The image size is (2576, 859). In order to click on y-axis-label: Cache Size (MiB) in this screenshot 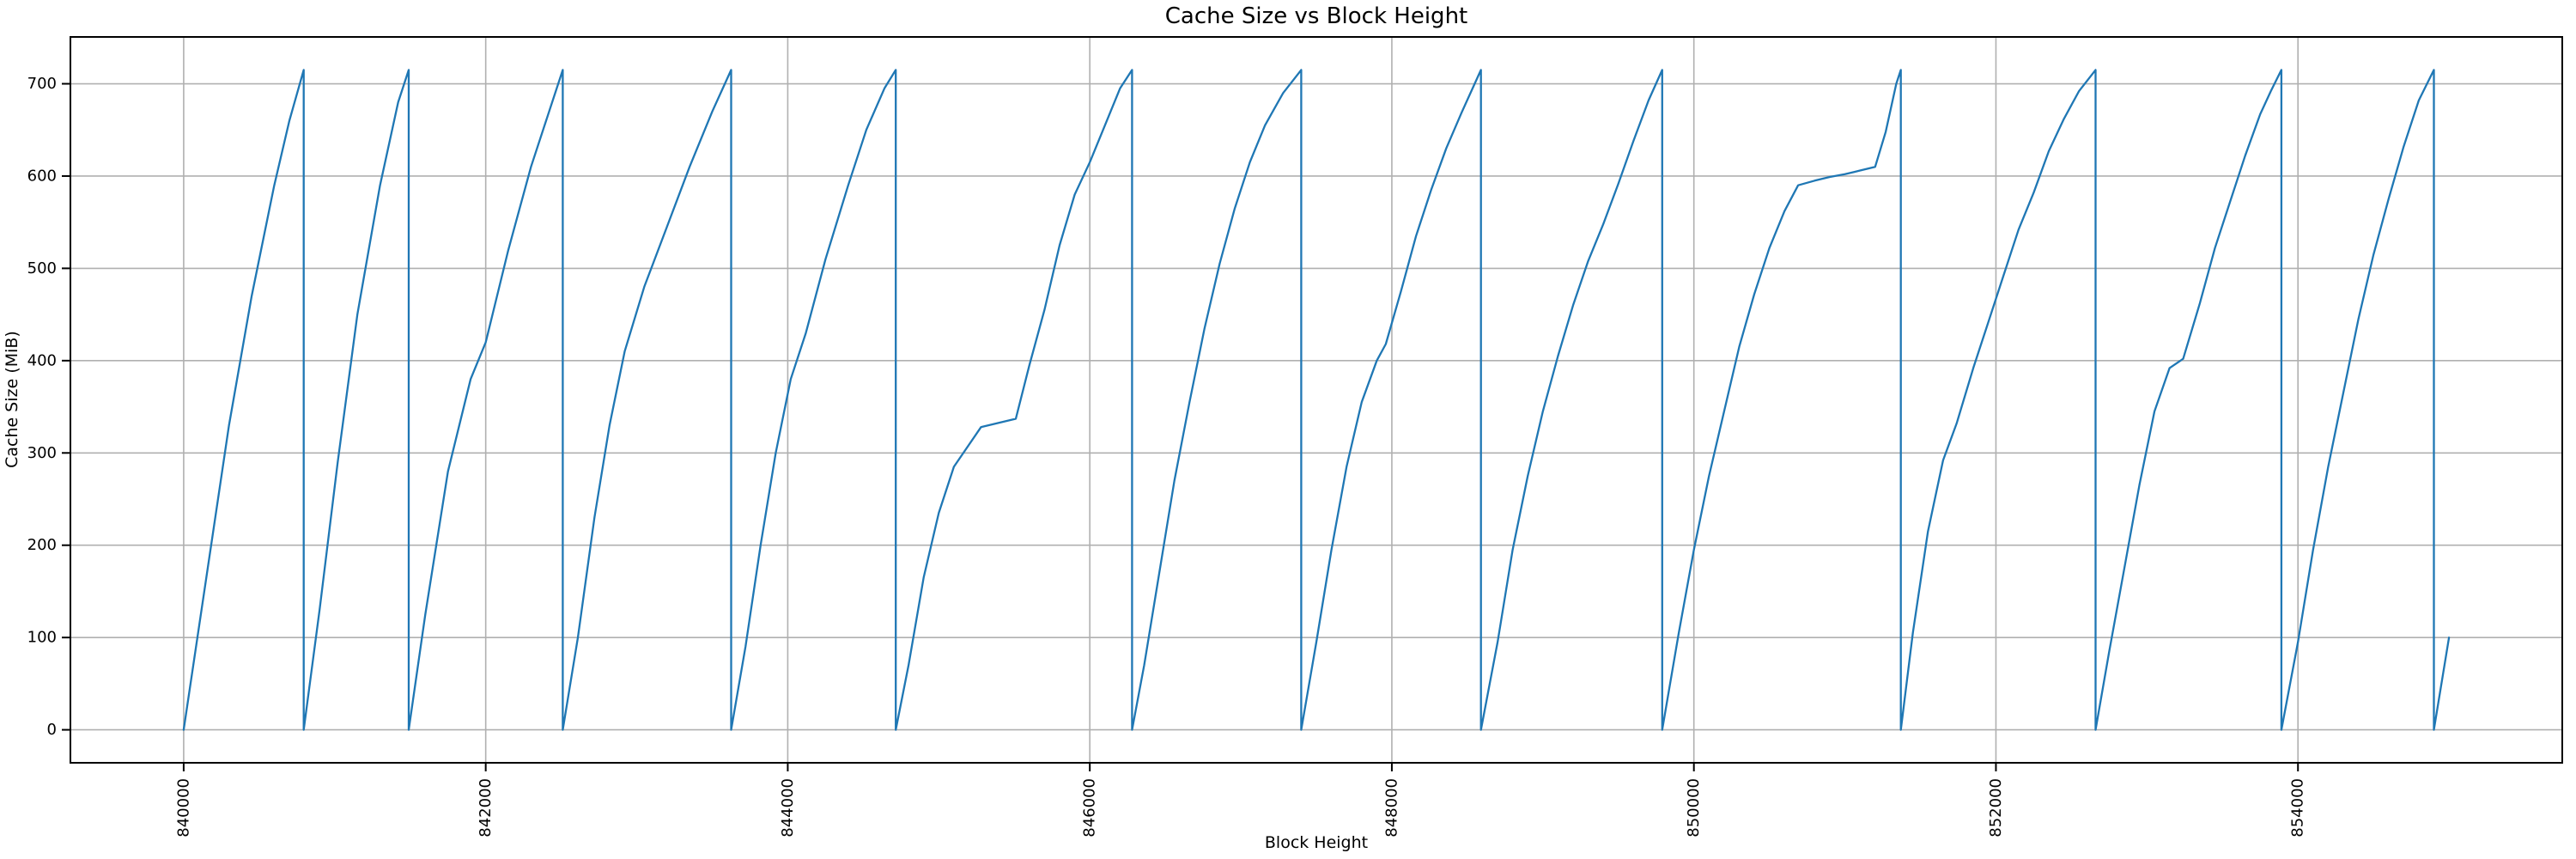, I will do `click(12, 399)`.